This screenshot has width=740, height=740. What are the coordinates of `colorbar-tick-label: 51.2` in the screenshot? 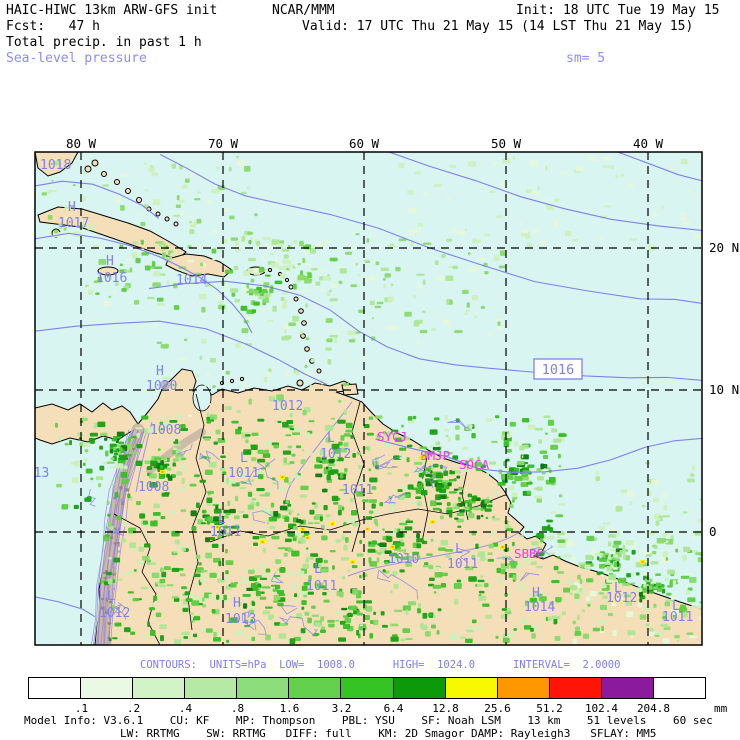 It's located at (549, 708).